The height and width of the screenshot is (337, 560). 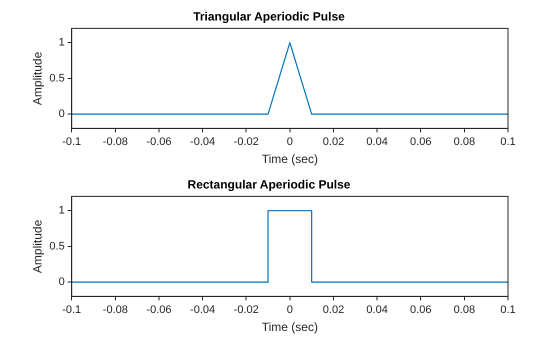 What do you see at coordinates (269, 185) in the screenshot?
I see `chart-title: Rectangular Aperiodic Pulse` at bounding box center [269, 185].